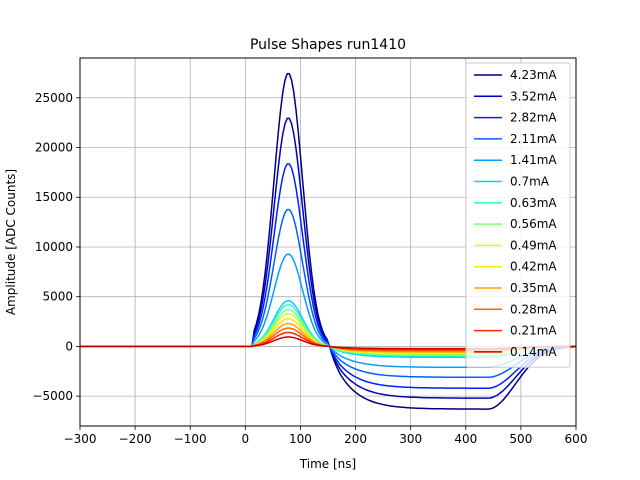 The height and width of the screenshot is (480, 640). Describe the element at coordinates (530, 182) in the screenshot. I see `legend-label: 0.7mA` at that location.